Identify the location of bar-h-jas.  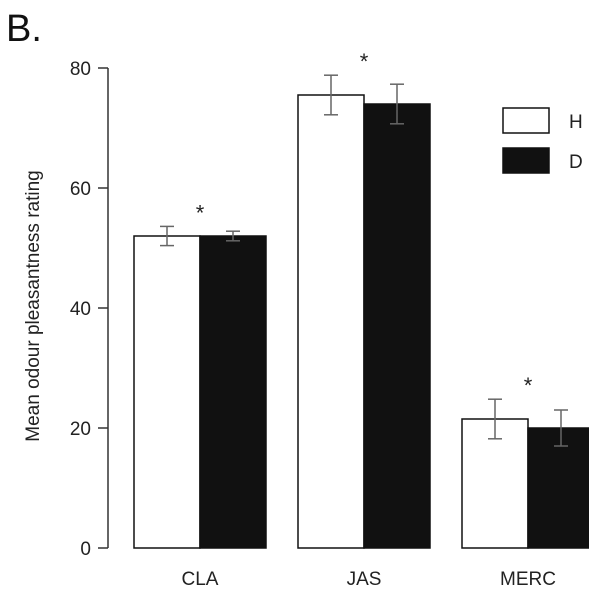
(331, 321).